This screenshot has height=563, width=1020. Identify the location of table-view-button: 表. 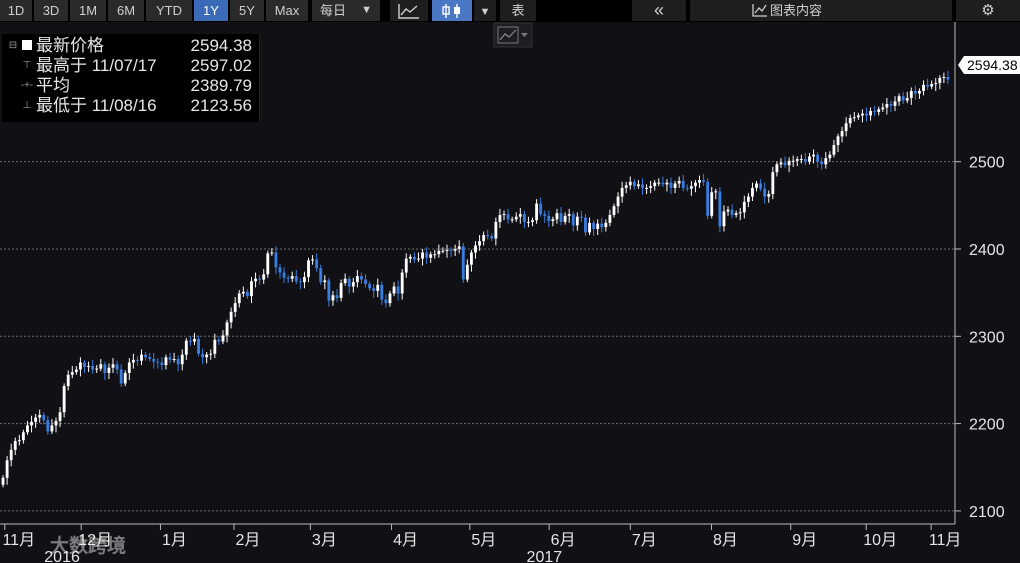
(518, 10).